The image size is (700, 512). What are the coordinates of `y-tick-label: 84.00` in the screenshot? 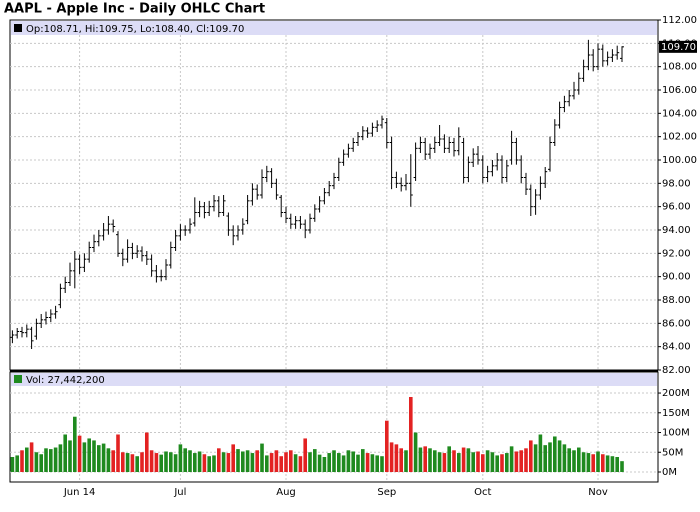 It's located at (676, 347).